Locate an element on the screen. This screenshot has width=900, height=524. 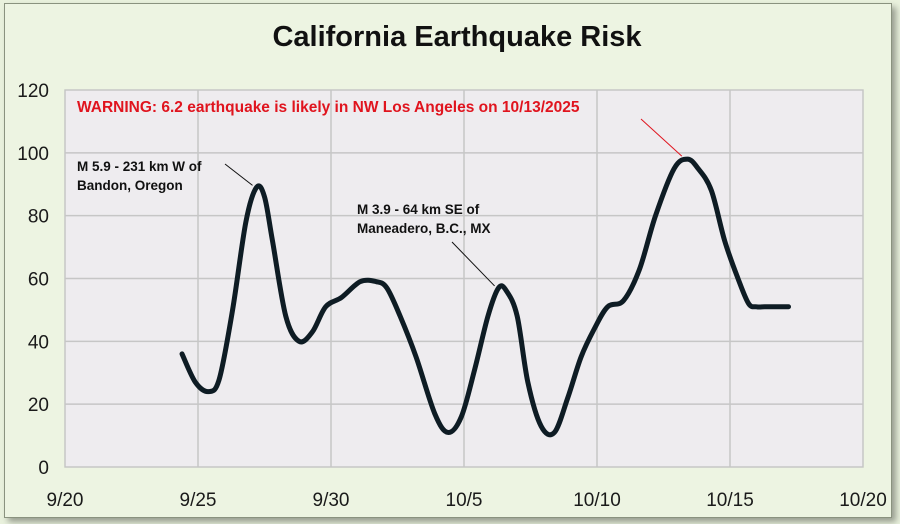
x-tick-label: 10/10 is located at coordinates (597, 500).